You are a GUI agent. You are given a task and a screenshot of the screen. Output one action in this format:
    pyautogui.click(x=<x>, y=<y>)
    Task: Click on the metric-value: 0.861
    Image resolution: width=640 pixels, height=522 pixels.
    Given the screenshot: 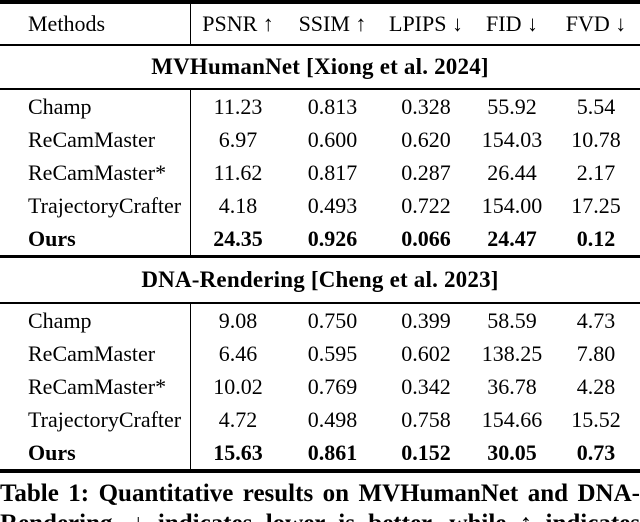 What is the action you would take?
    pyautogui.click(x=332, y=452)
    